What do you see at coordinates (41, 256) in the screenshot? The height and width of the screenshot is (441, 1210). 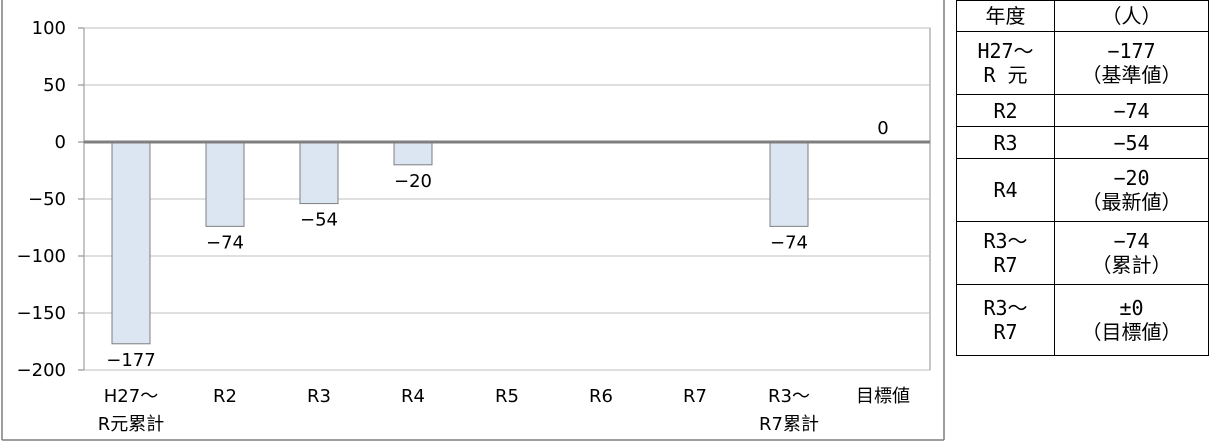 I see `y-tick-label: −100` at bounding box center [41, 256].